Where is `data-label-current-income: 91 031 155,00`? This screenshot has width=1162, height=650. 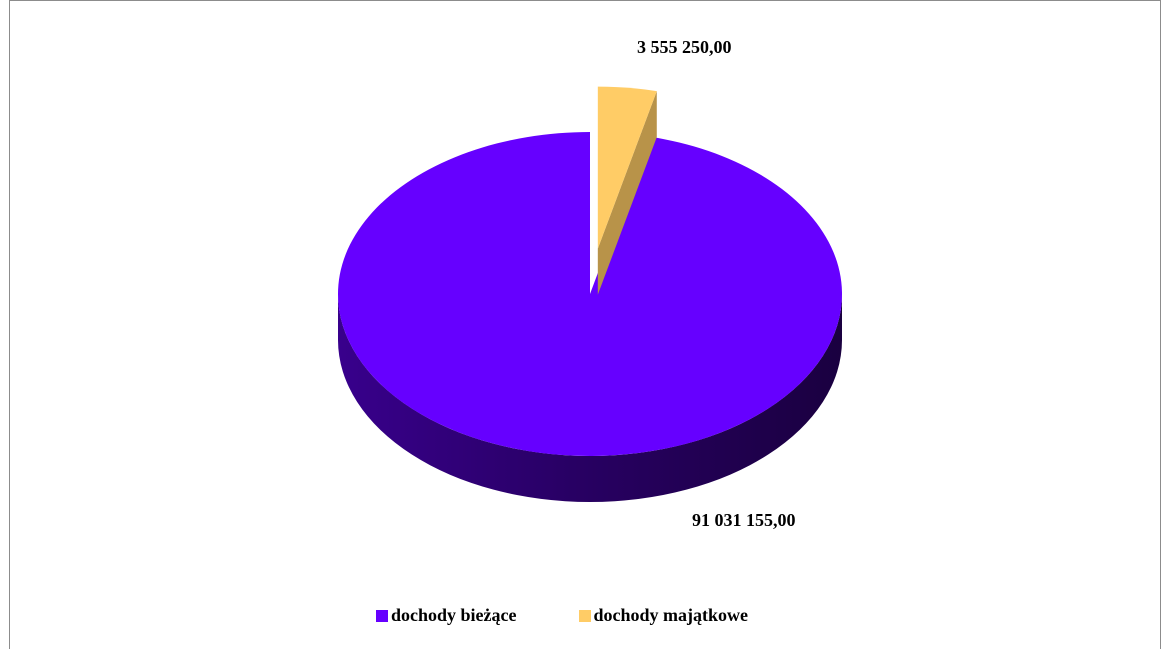
data-label-current-income: 91 031 155,00 is located at coordinates (744, 520).